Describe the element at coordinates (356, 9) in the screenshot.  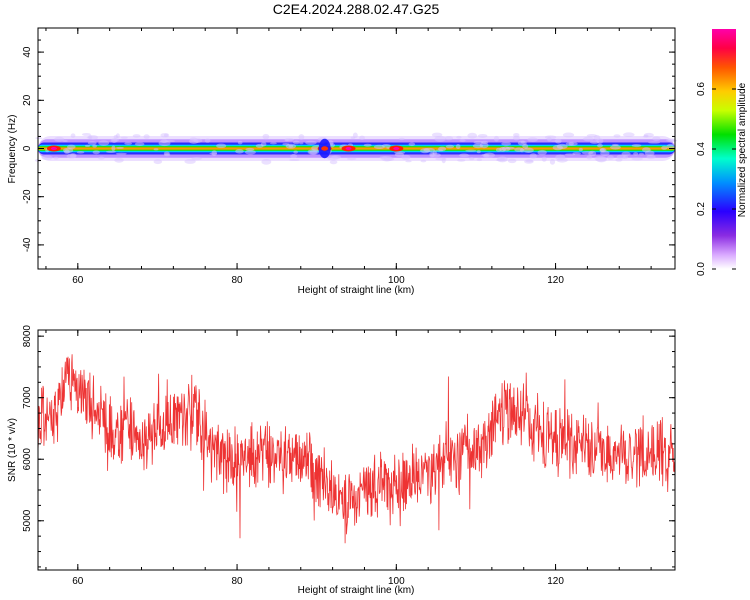
I see `page-title: C2E4.2024.288.02.47.G25` at that location.